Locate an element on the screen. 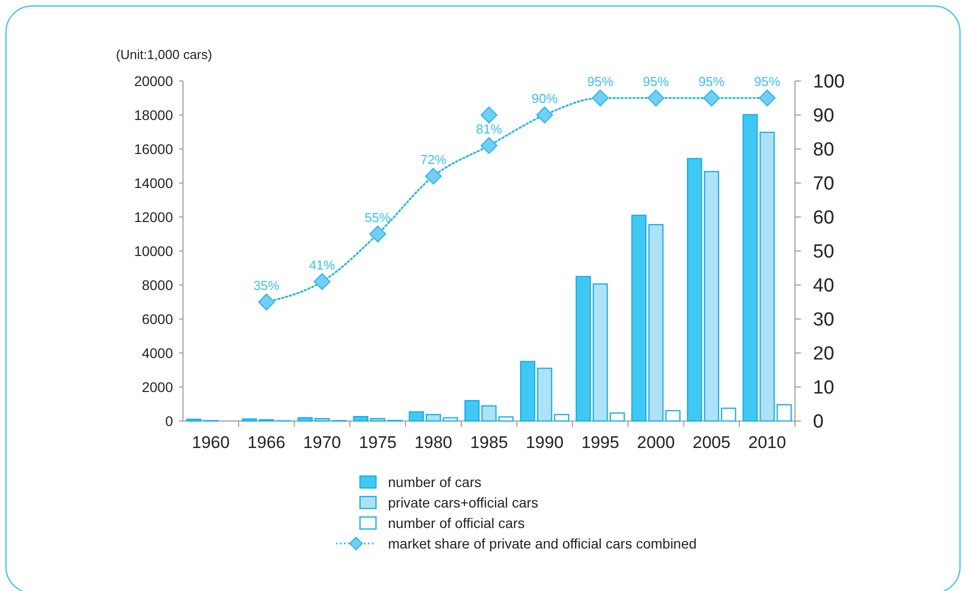 The width and height of the screenshot is (966, 591). x-tick-label: 1985 is located at coordinates (489, 442).